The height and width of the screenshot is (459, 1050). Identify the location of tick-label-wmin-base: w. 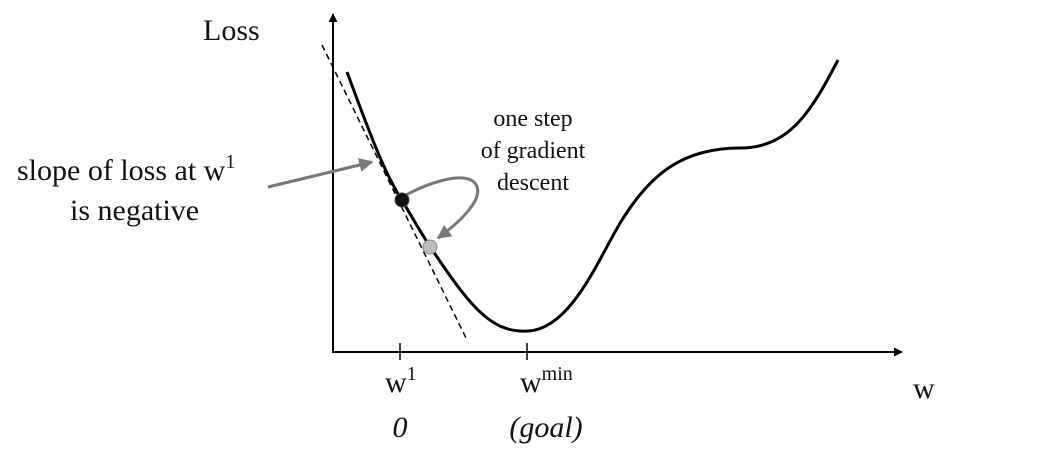
(531, 382).